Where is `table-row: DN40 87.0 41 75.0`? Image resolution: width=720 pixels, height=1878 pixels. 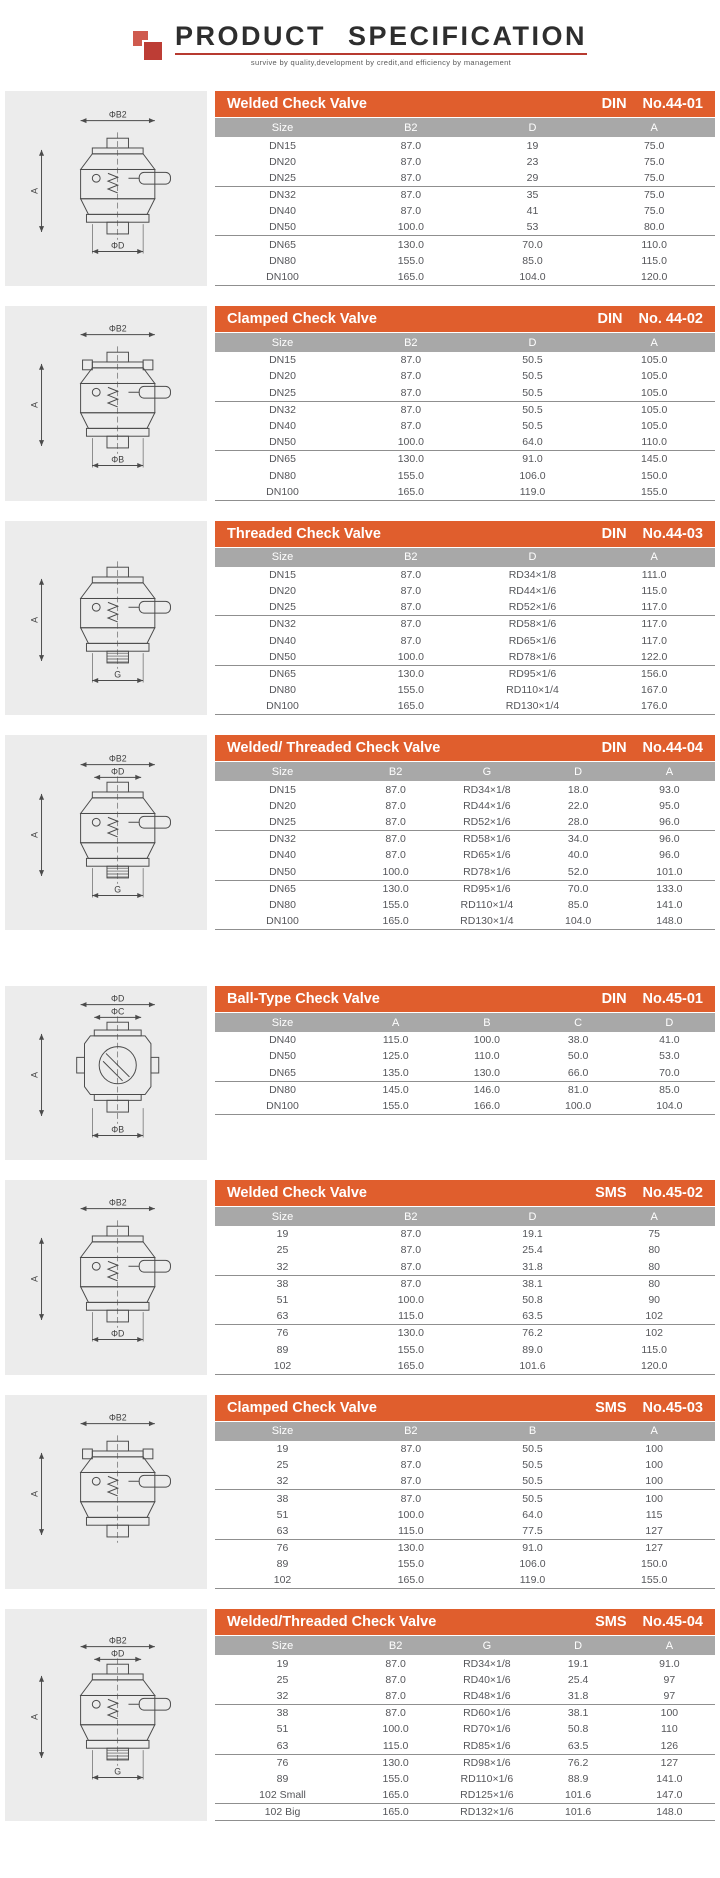
table-row: DN40 87.0 41 75.0 is located at coordinates (465, 211).